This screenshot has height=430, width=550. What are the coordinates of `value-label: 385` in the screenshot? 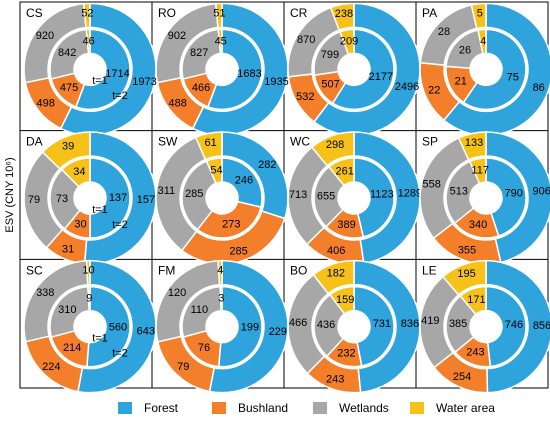 It's located at (458, 324).